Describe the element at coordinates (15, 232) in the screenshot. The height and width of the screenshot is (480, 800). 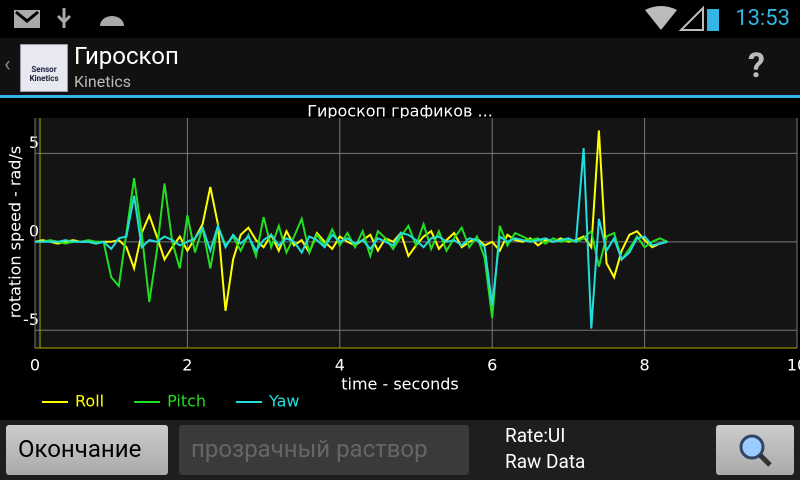
I see `y-axis-label: rotation speed - rad/s` at that location.